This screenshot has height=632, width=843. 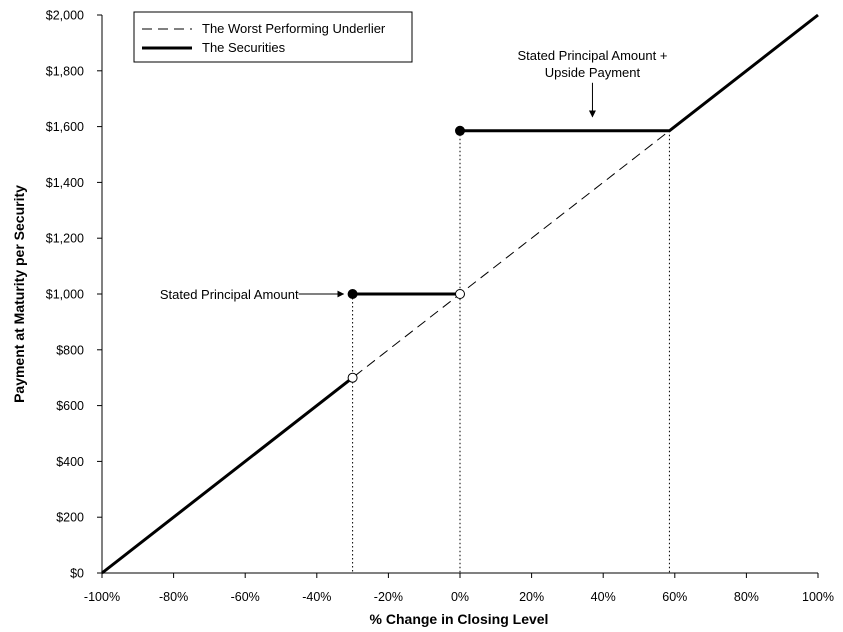 What do you see at coordinates (65, 127) in the screenshot?
I see `y-tick-label: $1,600` at bounding box center [65, 127].